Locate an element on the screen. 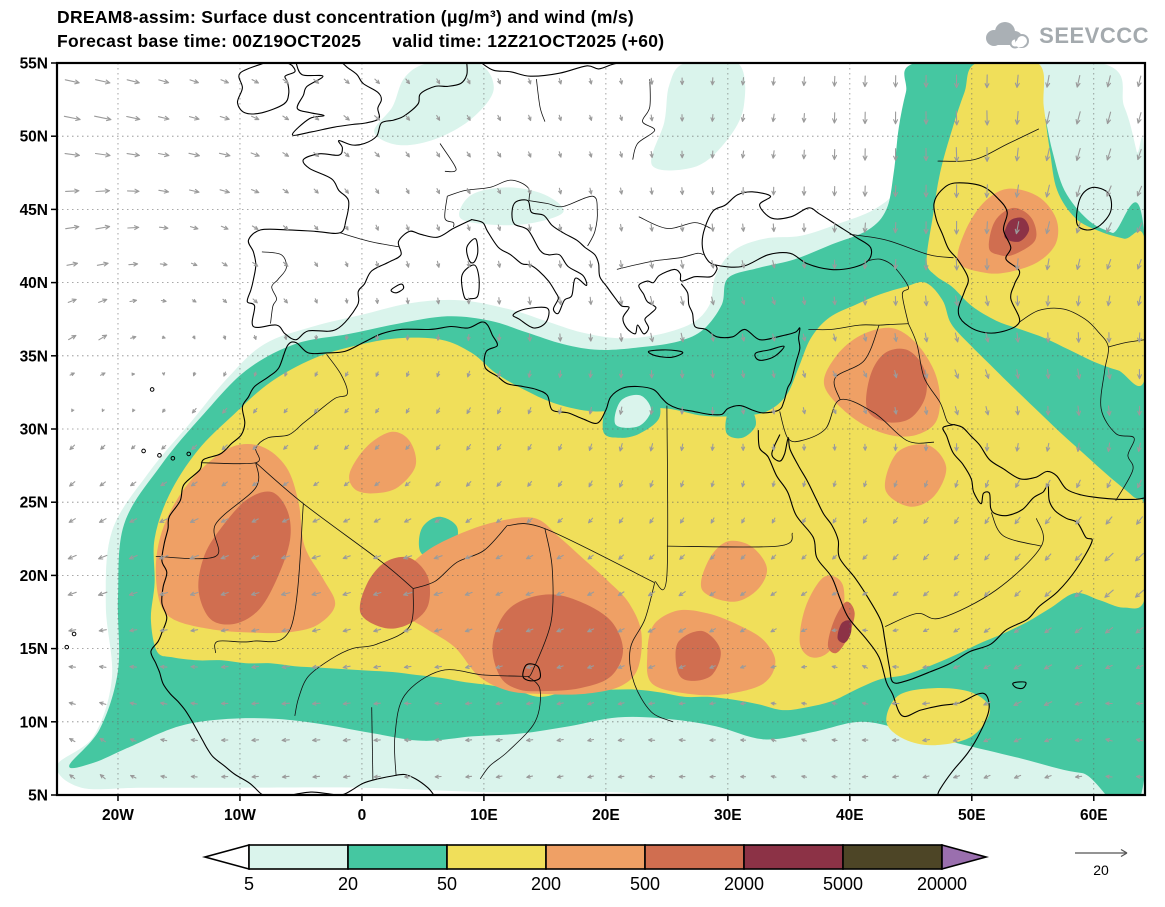 This screenshot has height=907, width=1165. wind-reference: 20 is located at coordinates (1101, 863).